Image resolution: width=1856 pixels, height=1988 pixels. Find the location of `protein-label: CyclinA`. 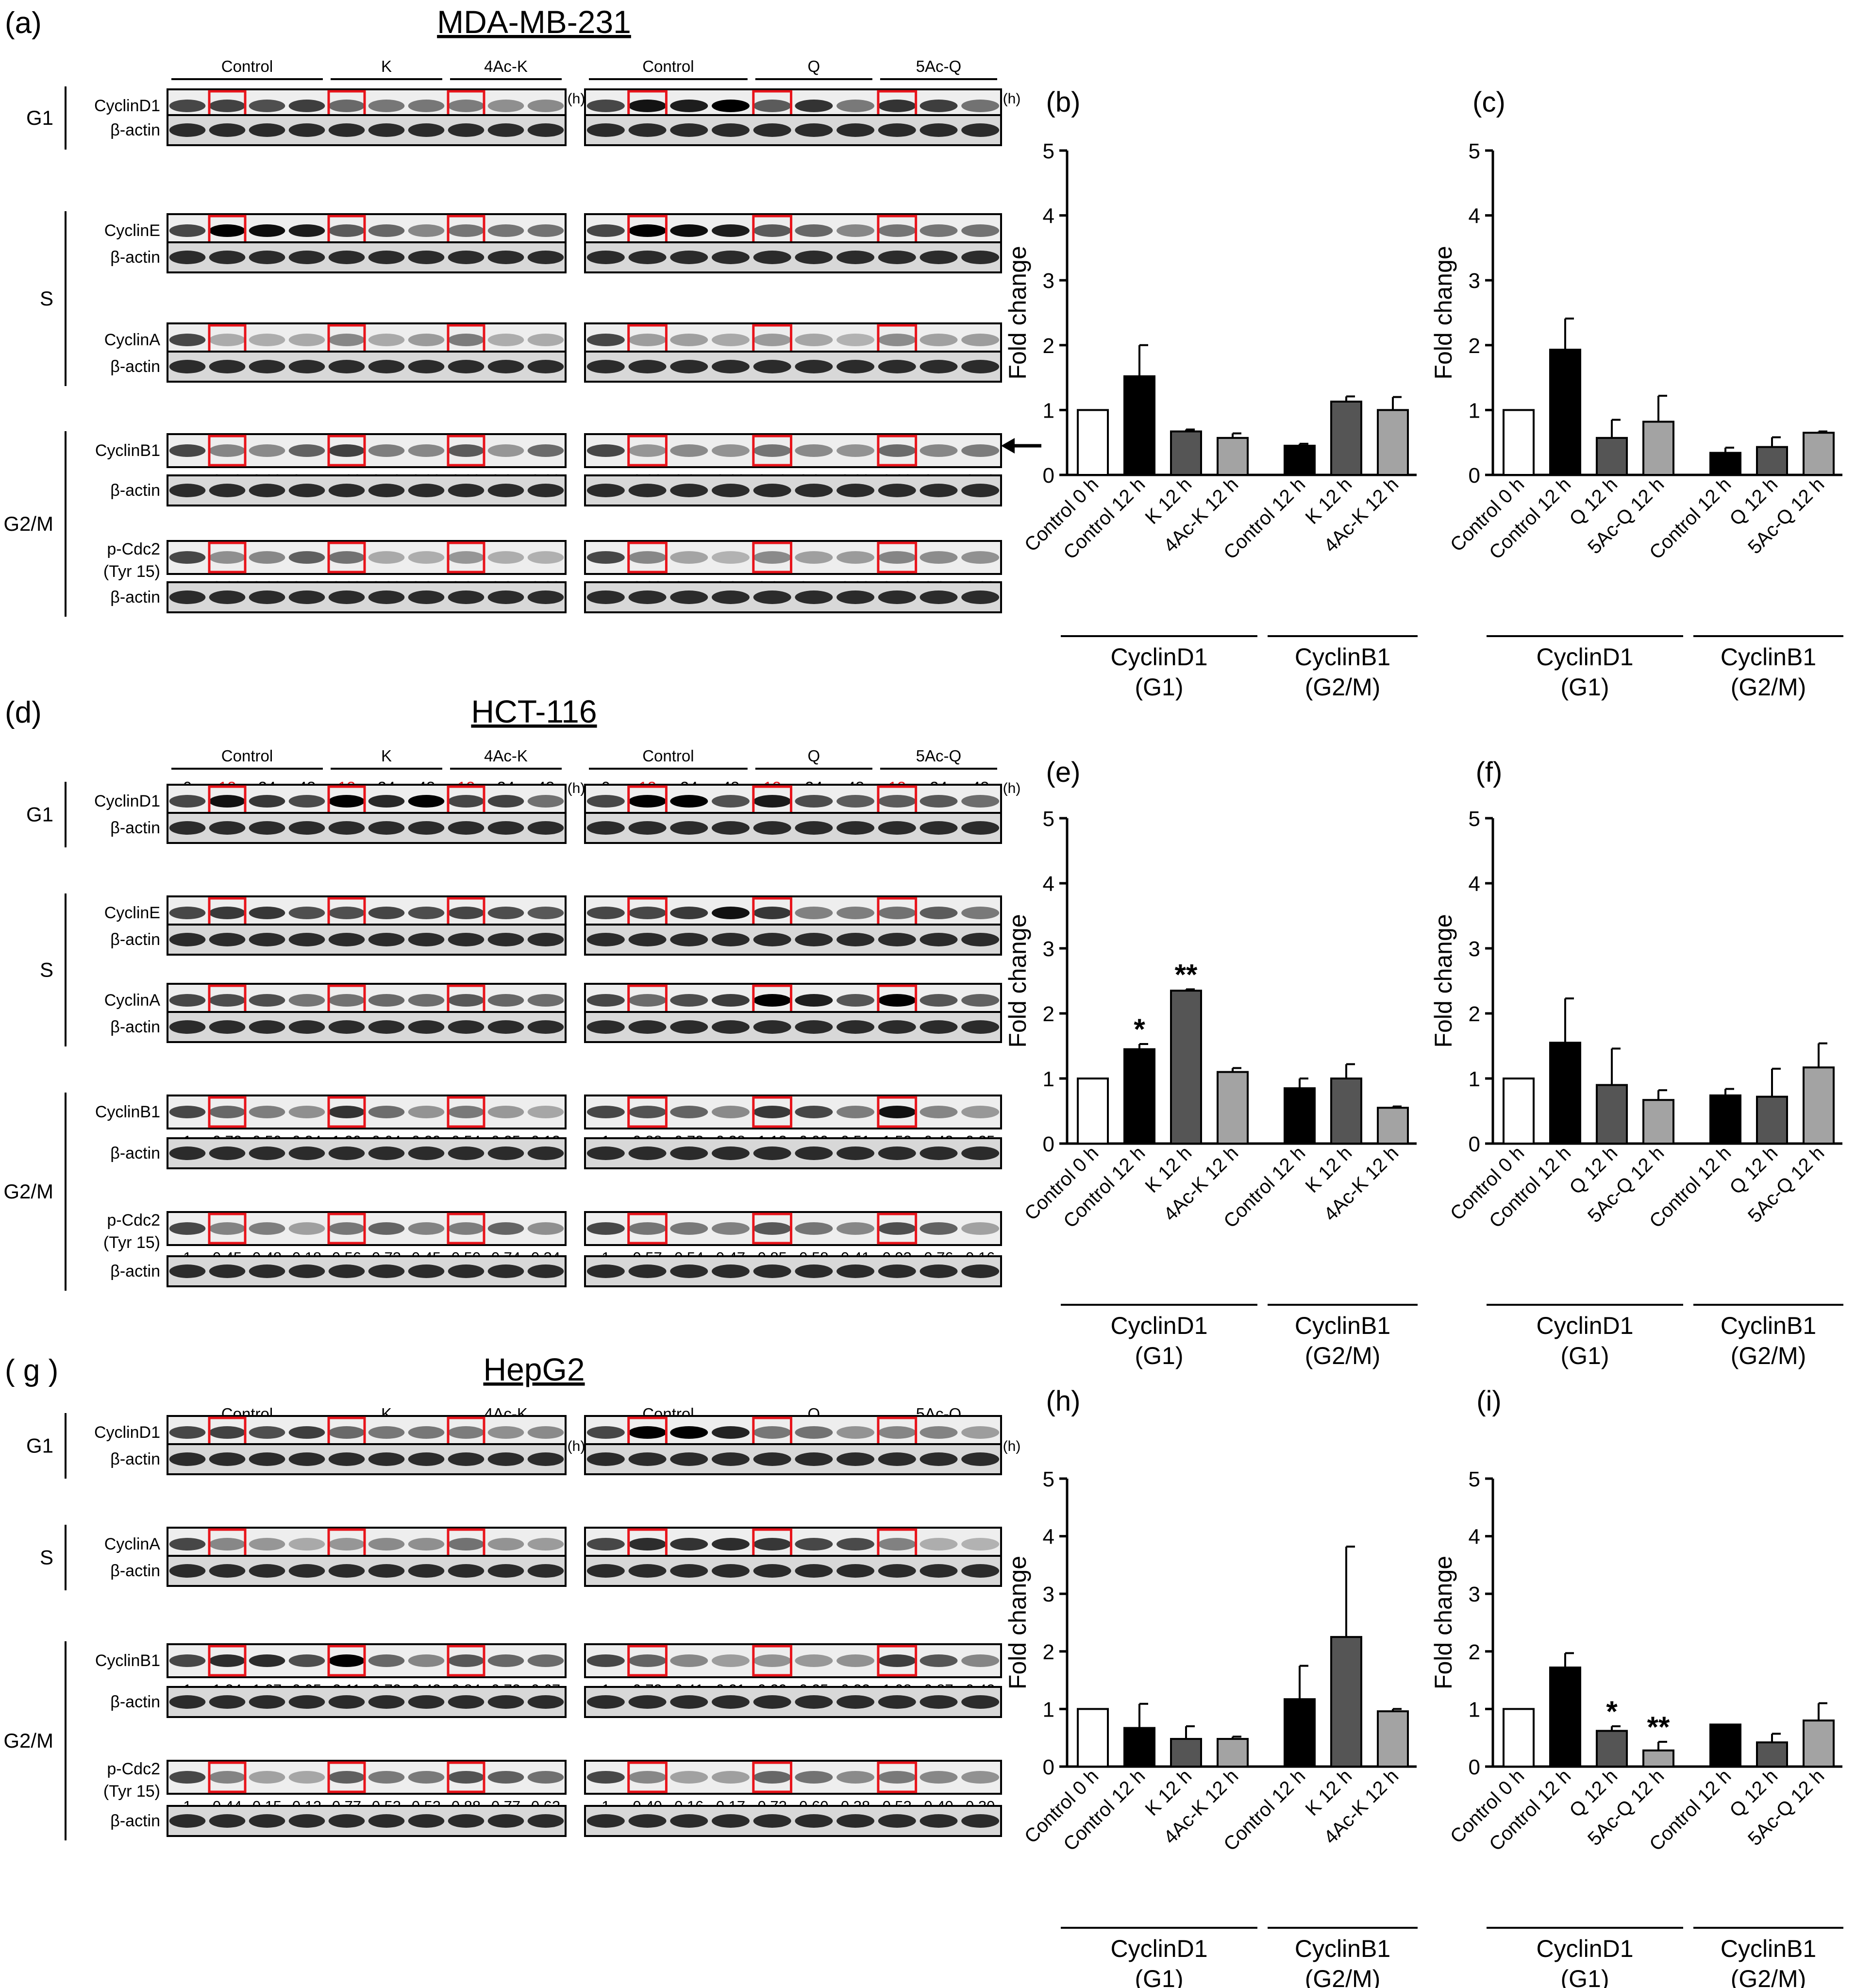

protein-label: CyclinA is located at coordinates (132, 1000).